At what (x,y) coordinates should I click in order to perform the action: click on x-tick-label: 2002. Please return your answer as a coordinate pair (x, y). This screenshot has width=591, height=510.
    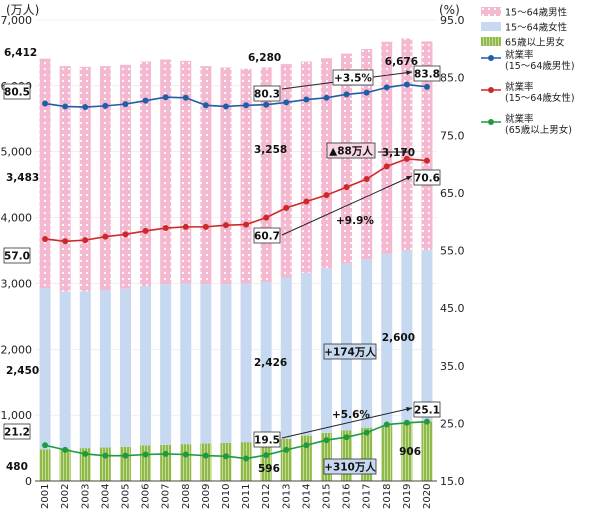
    Looking at the image, I should click on (65, 496).